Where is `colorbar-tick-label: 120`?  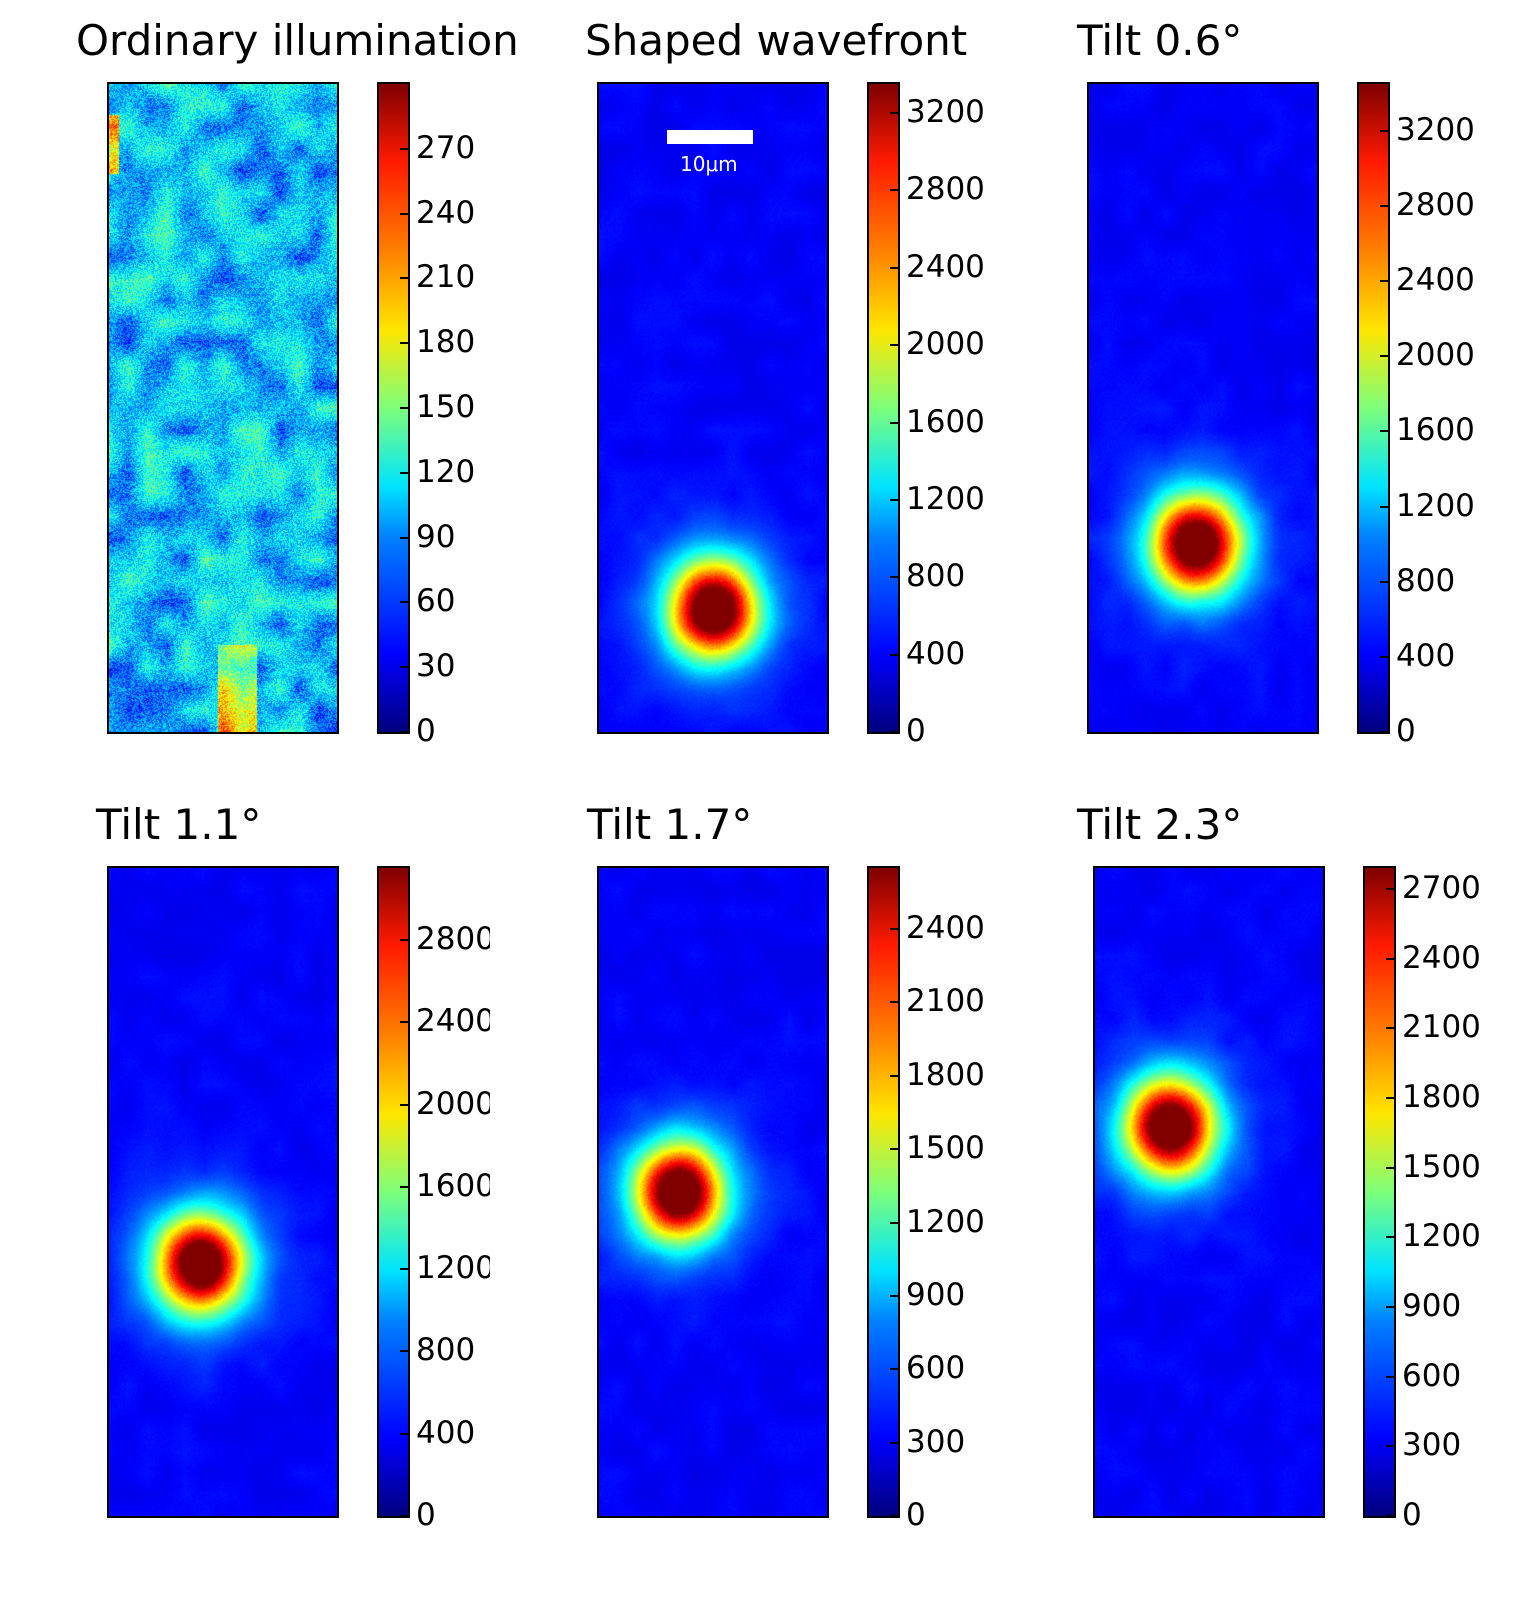
colorbar-tick-label: 120 is located at coordinates (446, 471).